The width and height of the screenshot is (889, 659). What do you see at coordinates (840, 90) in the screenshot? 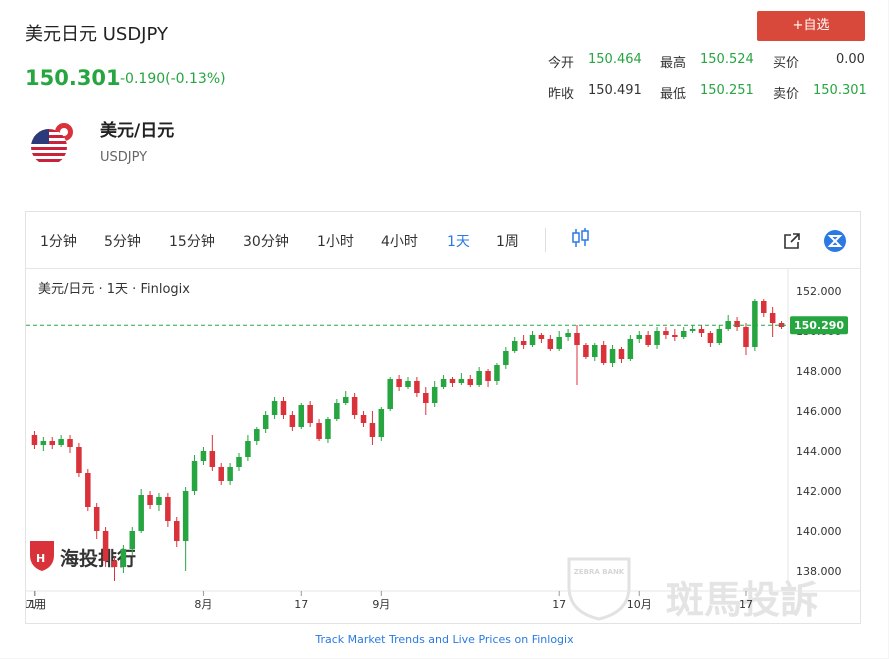
I see `ask-value: 150.301` at bounding box center [840, 90].